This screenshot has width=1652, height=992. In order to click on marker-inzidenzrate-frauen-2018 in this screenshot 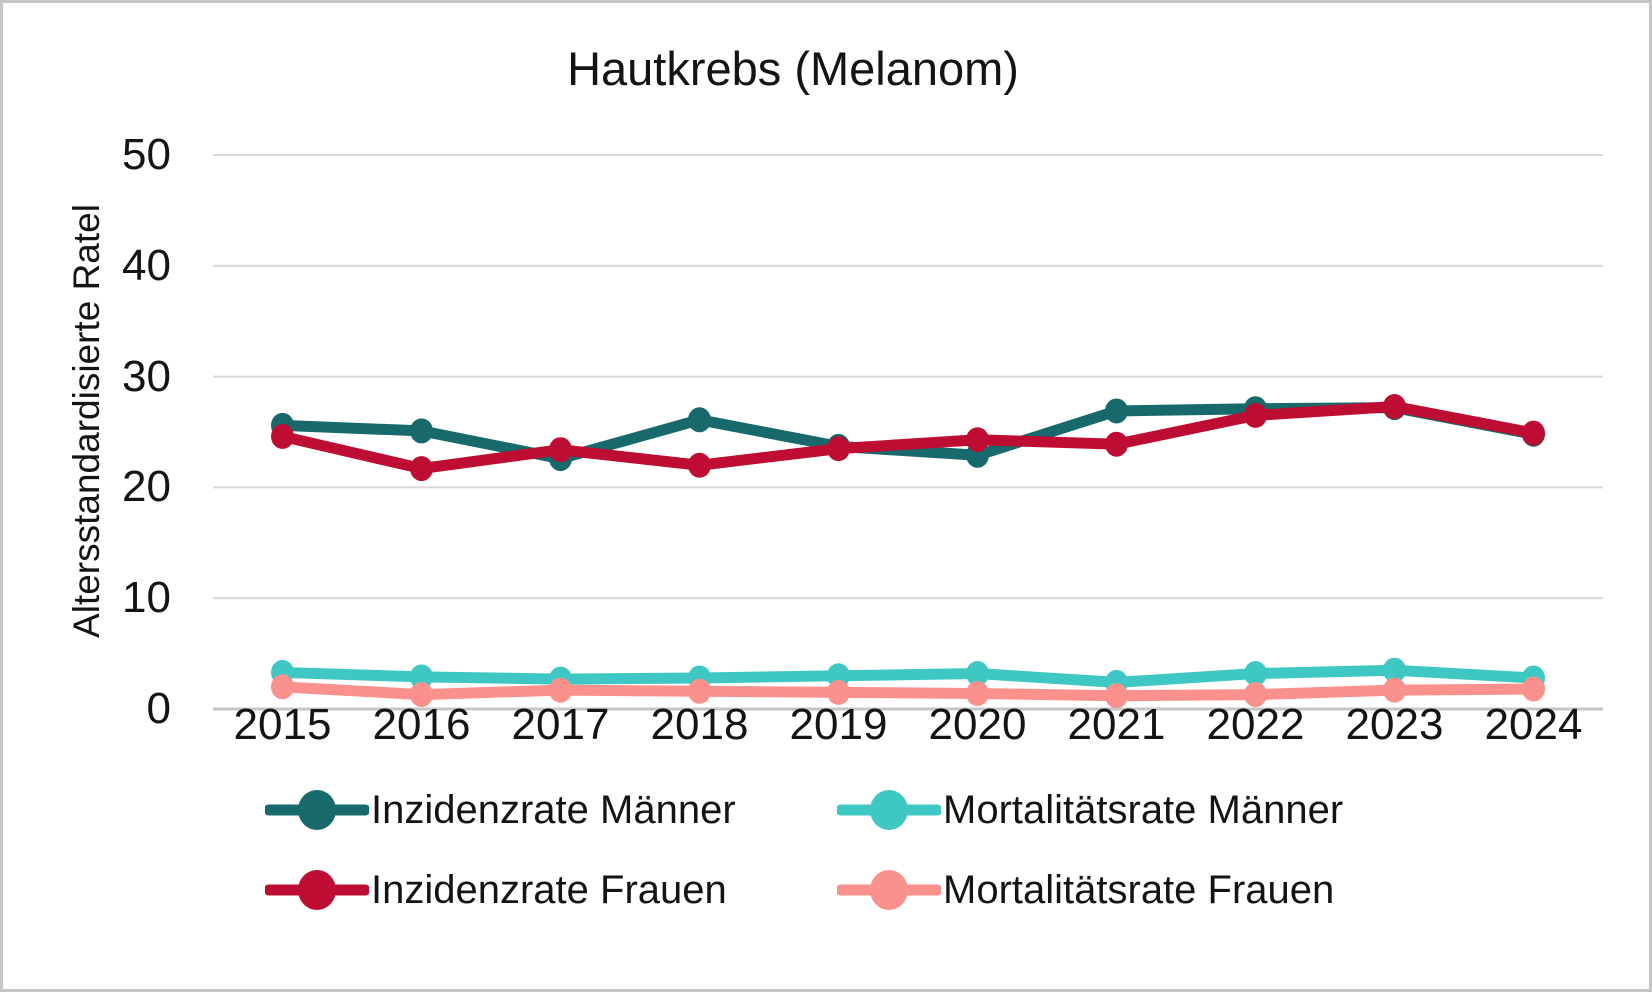, I will do `click(699, 465)`.